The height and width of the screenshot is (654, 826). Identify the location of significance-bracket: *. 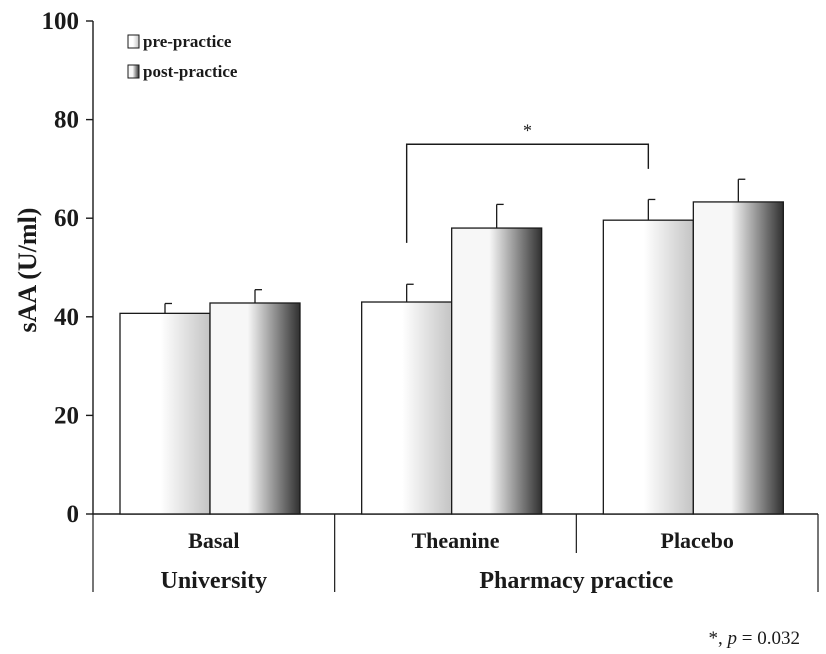
(527, 181).